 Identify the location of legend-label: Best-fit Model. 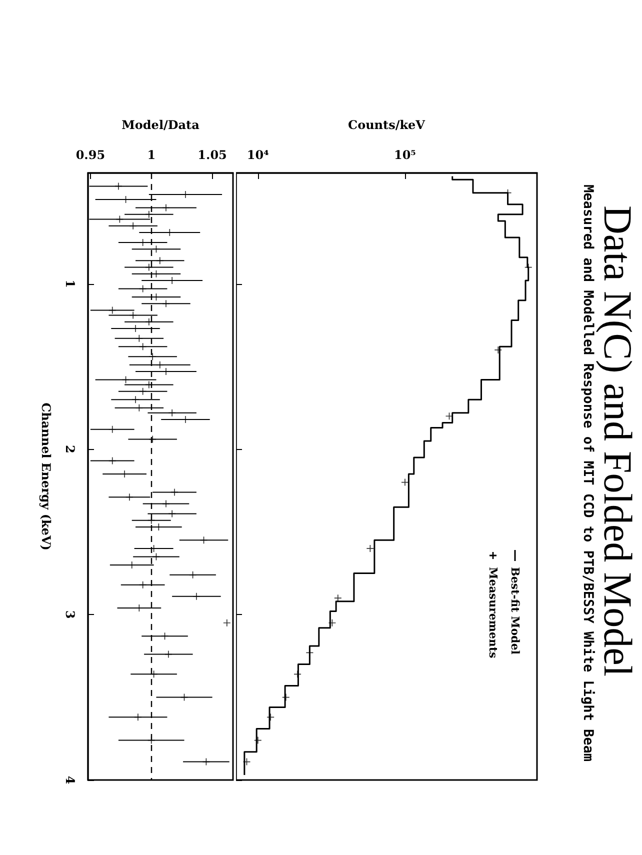
(515, 610).